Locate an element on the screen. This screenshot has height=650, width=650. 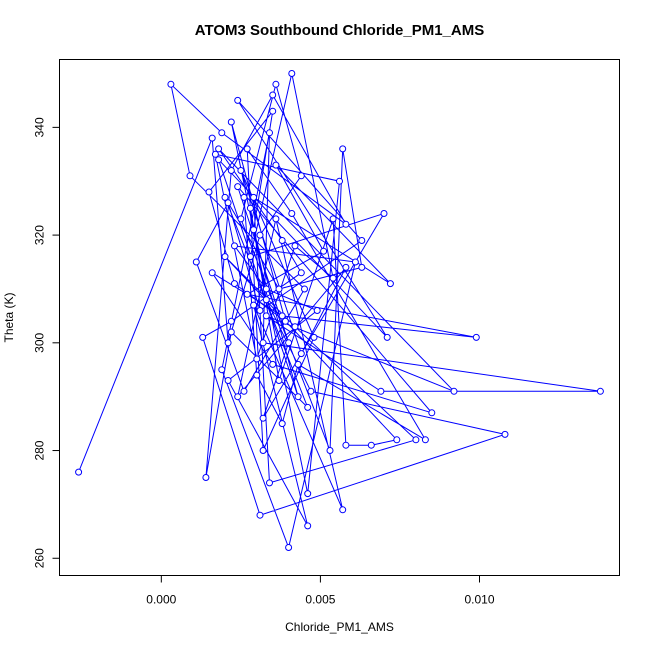
y-tick-label: 280 is located at coordinates (40, 450).